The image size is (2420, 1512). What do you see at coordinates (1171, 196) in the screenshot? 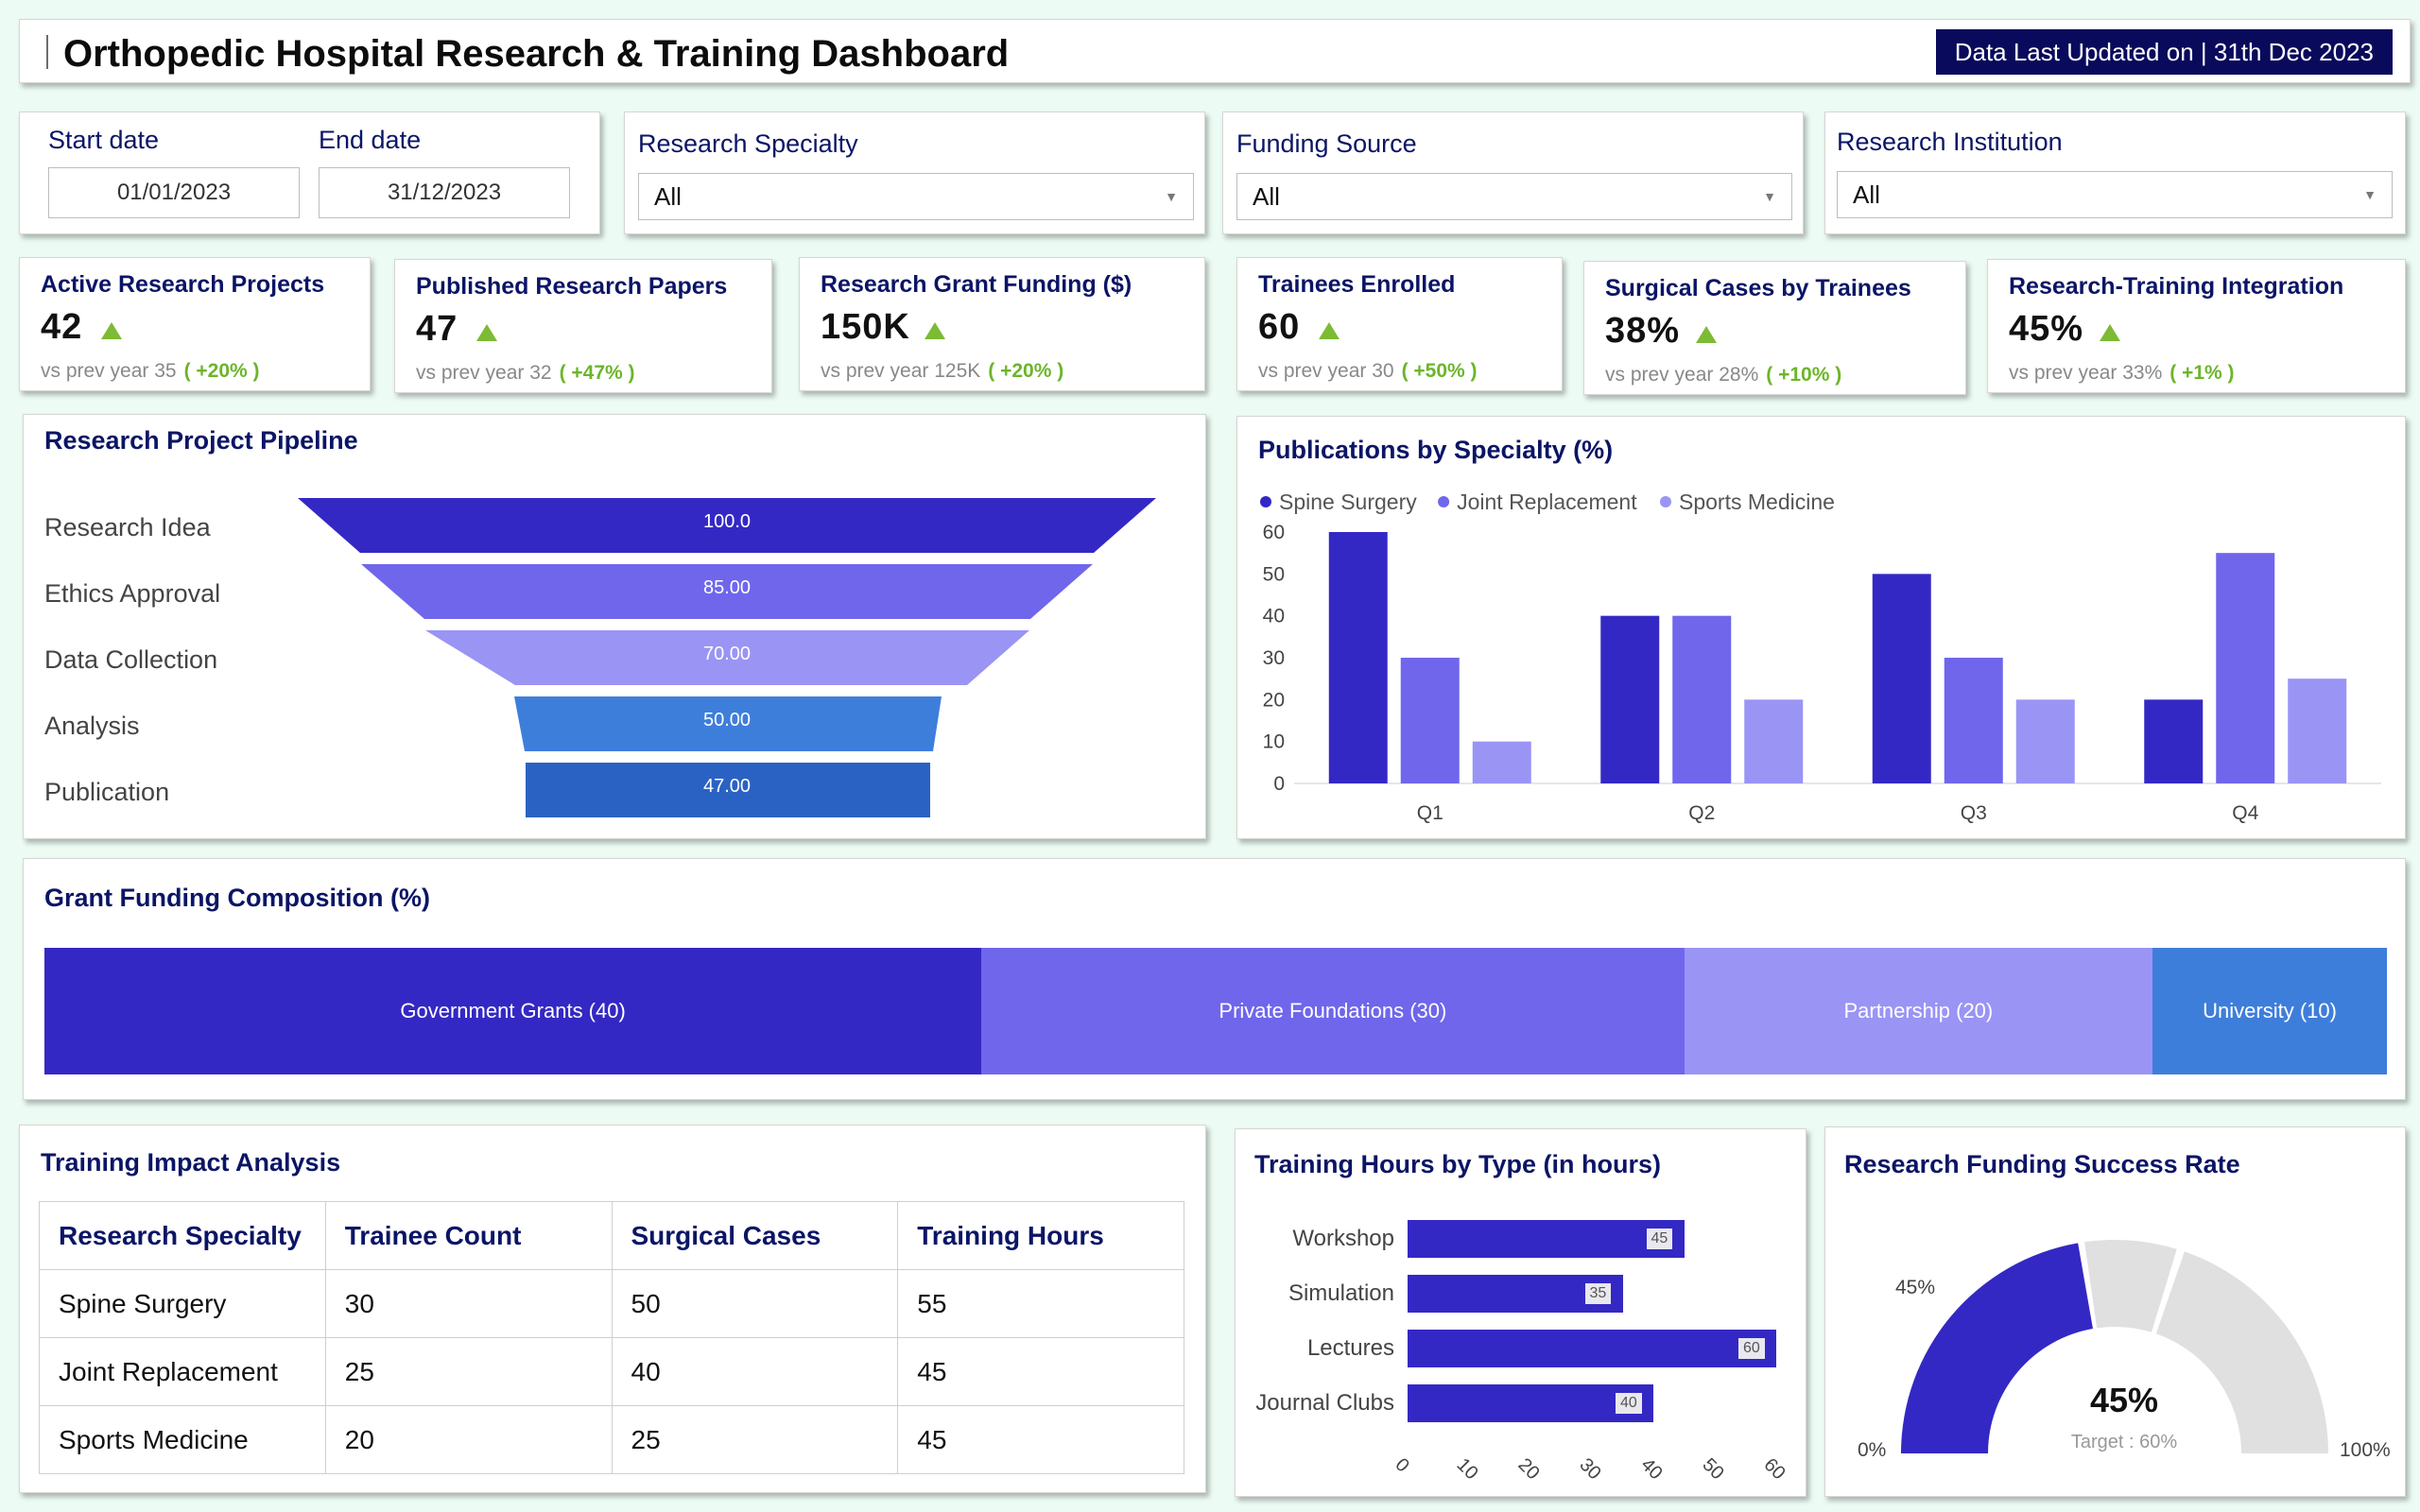
I see `chevron-down-icon: ▼` at bounding box center [1171, 196].